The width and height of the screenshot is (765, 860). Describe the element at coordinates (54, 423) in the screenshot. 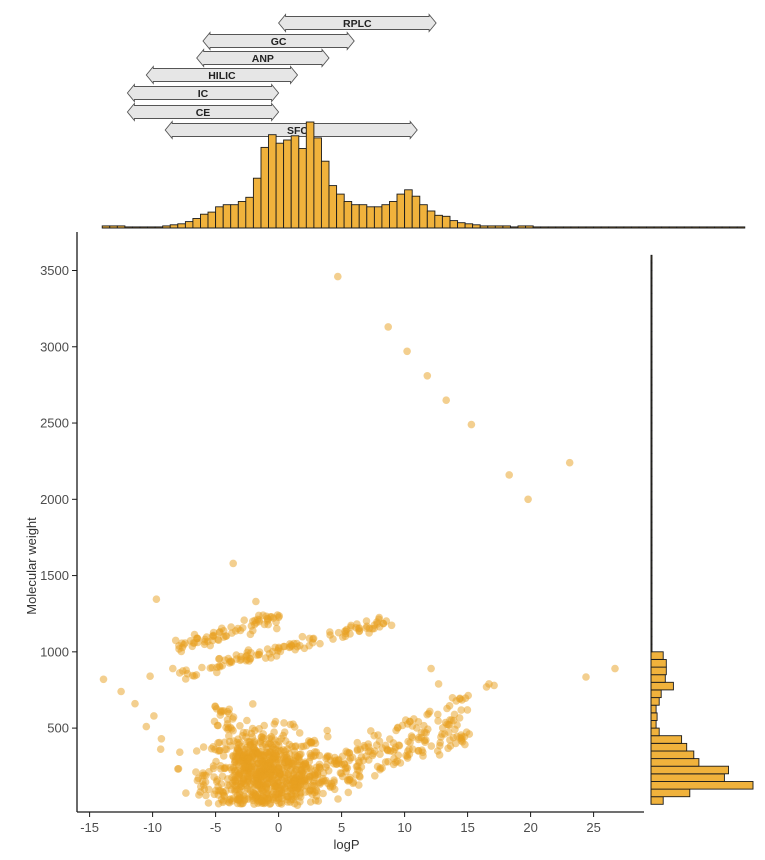

I see `y-tick-label: 2500` at that location.